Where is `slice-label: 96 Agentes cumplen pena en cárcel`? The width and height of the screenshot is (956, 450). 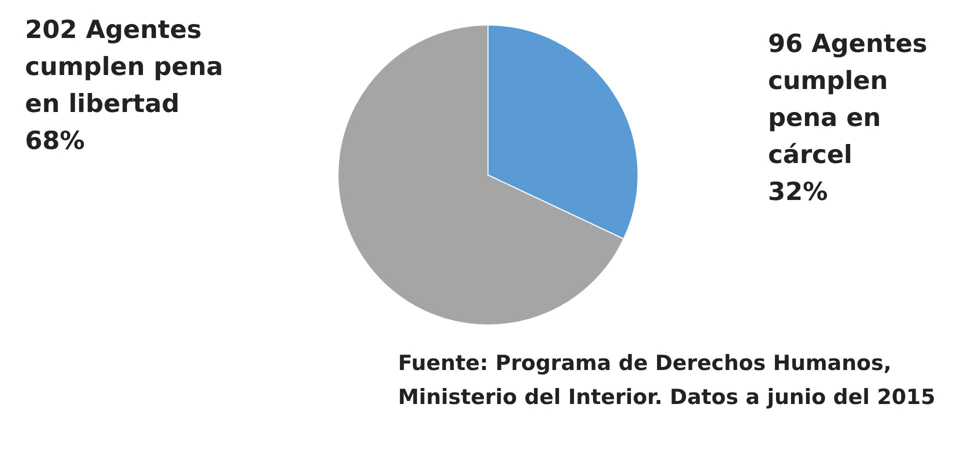
slice-label: 96 Agentes cumplen pena en cárcel is located at coordinates (848, 99).